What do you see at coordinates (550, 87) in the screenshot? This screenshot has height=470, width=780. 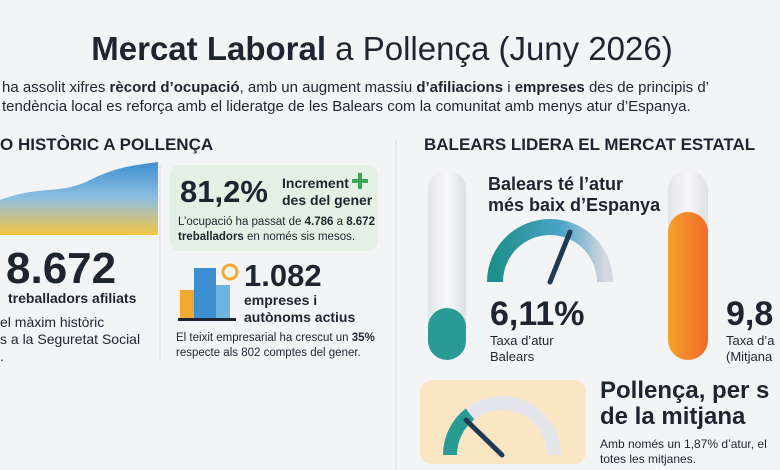 I see `text-segment: empreses` at bounding box center [550, 87].